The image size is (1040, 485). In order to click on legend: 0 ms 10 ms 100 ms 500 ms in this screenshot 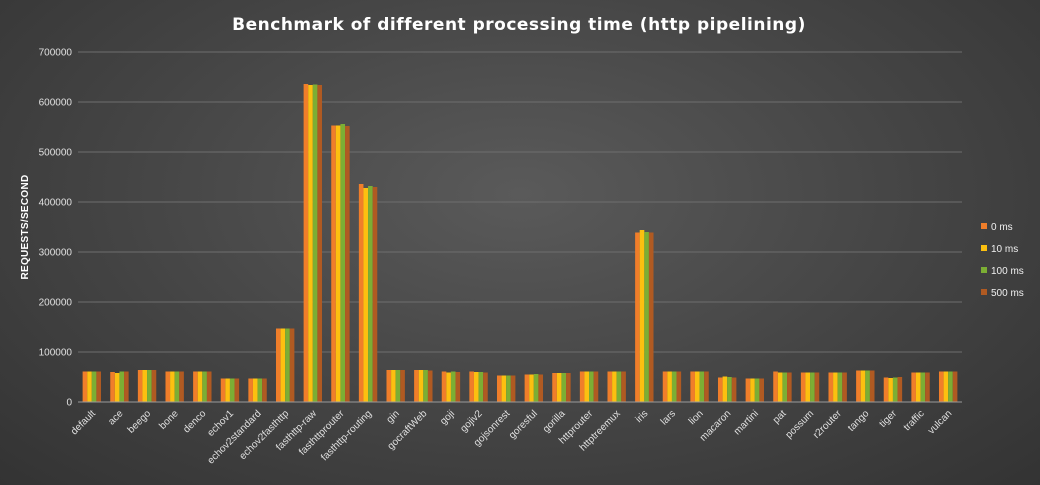, I will do `click(1002, 260)`.